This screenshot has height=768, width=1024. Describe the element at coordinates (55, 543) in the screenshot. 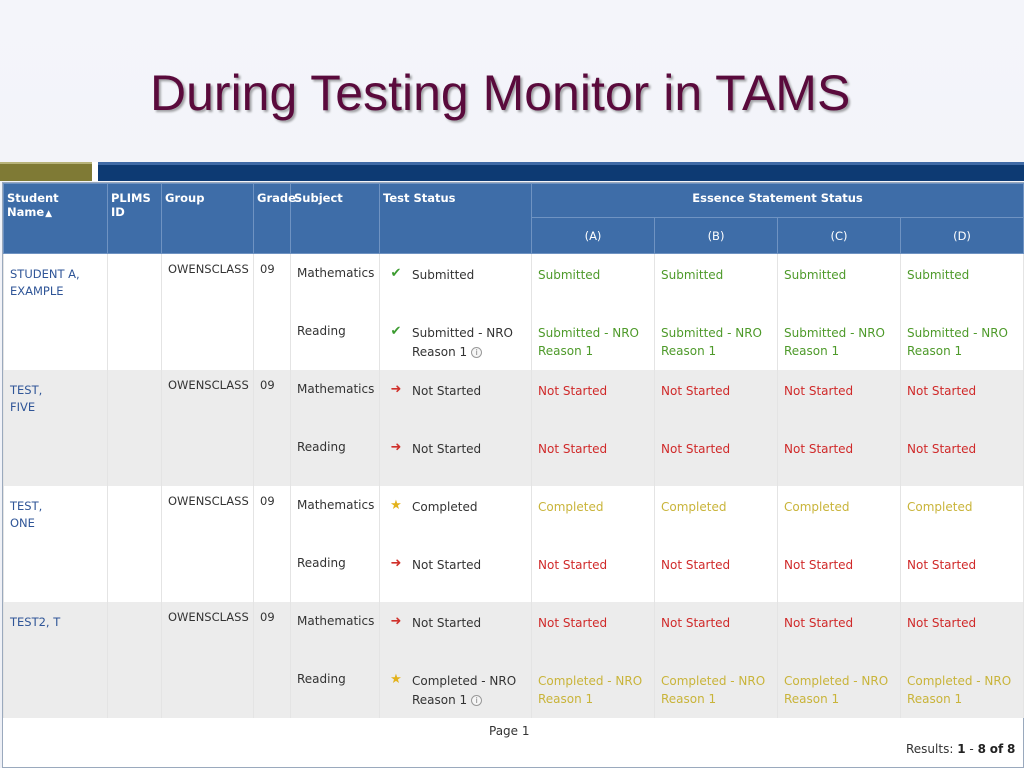

I see `student-name-link: TEST, ONE` at that location.